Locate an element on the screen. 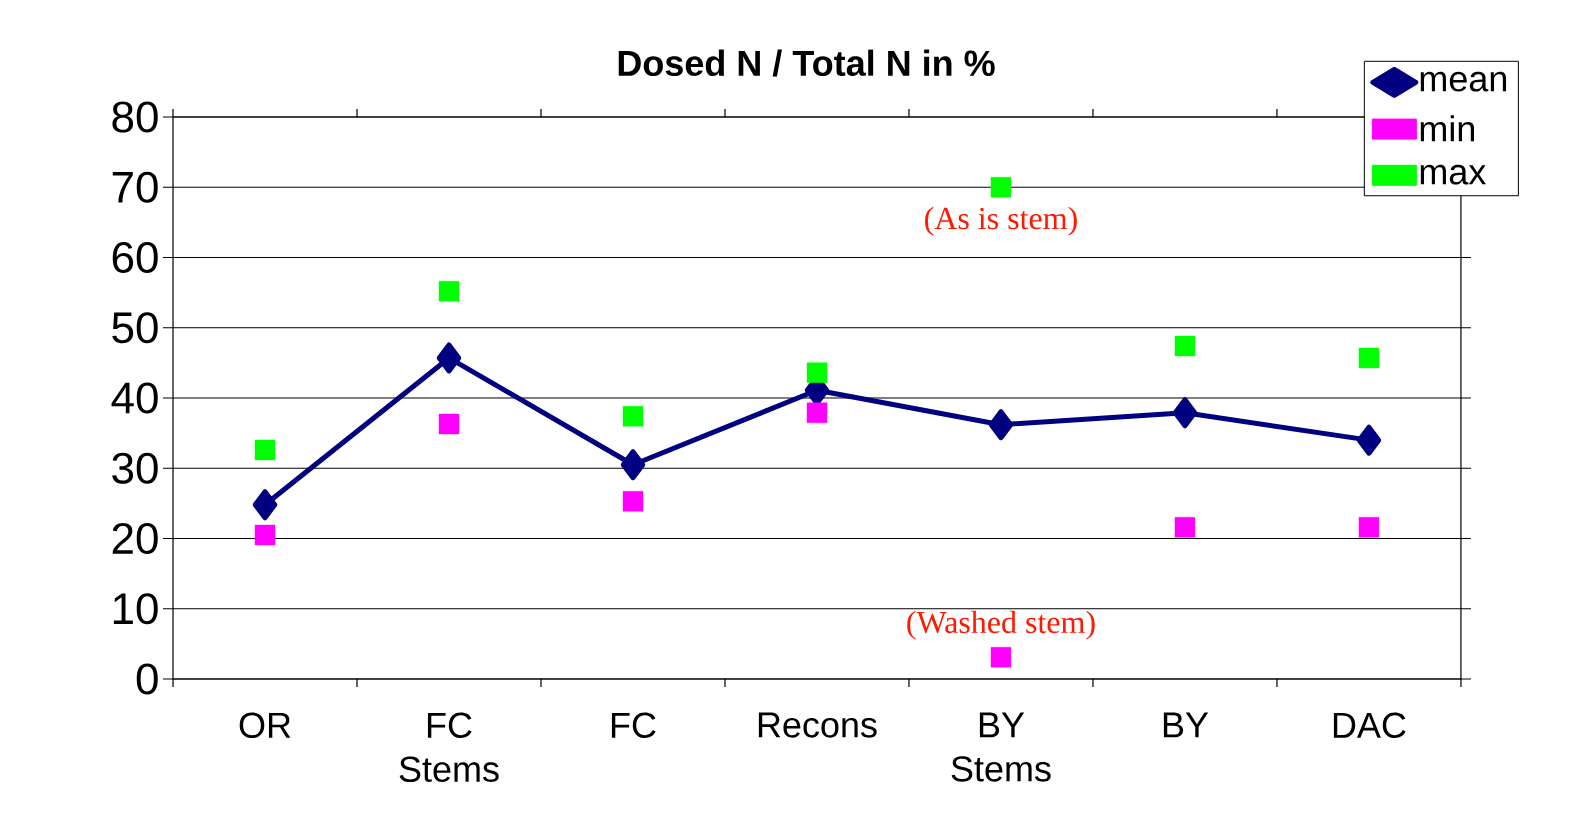 Image resolution: width=1576 pixels, height=840 pixels. x-tick-label: DAC is located at coordinates (1369, 725).